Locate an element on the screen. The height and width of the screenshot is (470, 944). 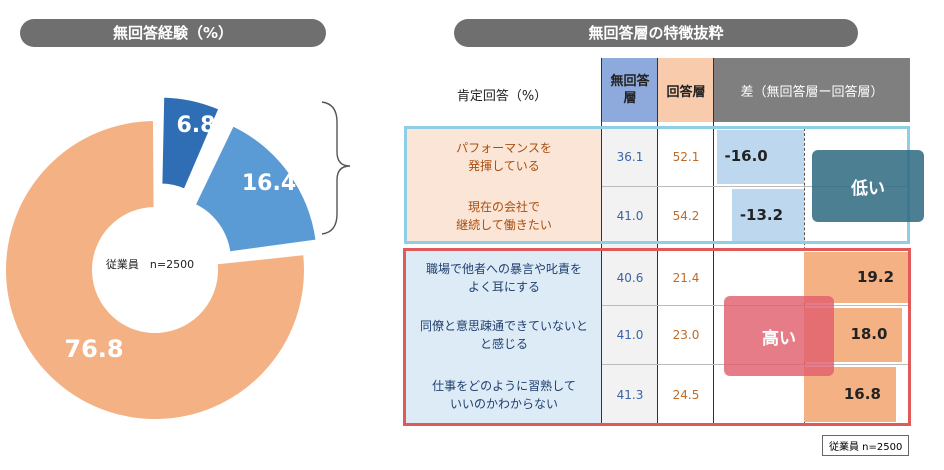
row-label: 同僚と意思疎通できていないと と感じる is located at coordinates (504, 335).